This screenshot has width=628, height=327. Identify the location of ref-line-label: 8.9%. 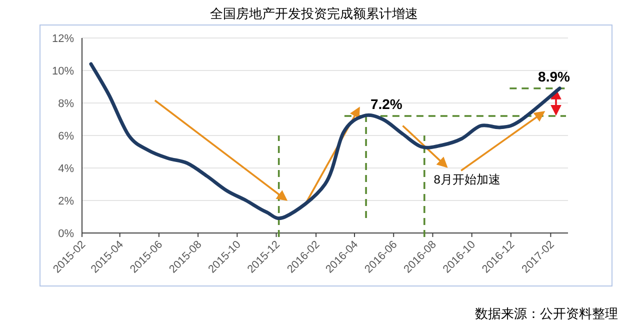
(554, 76).